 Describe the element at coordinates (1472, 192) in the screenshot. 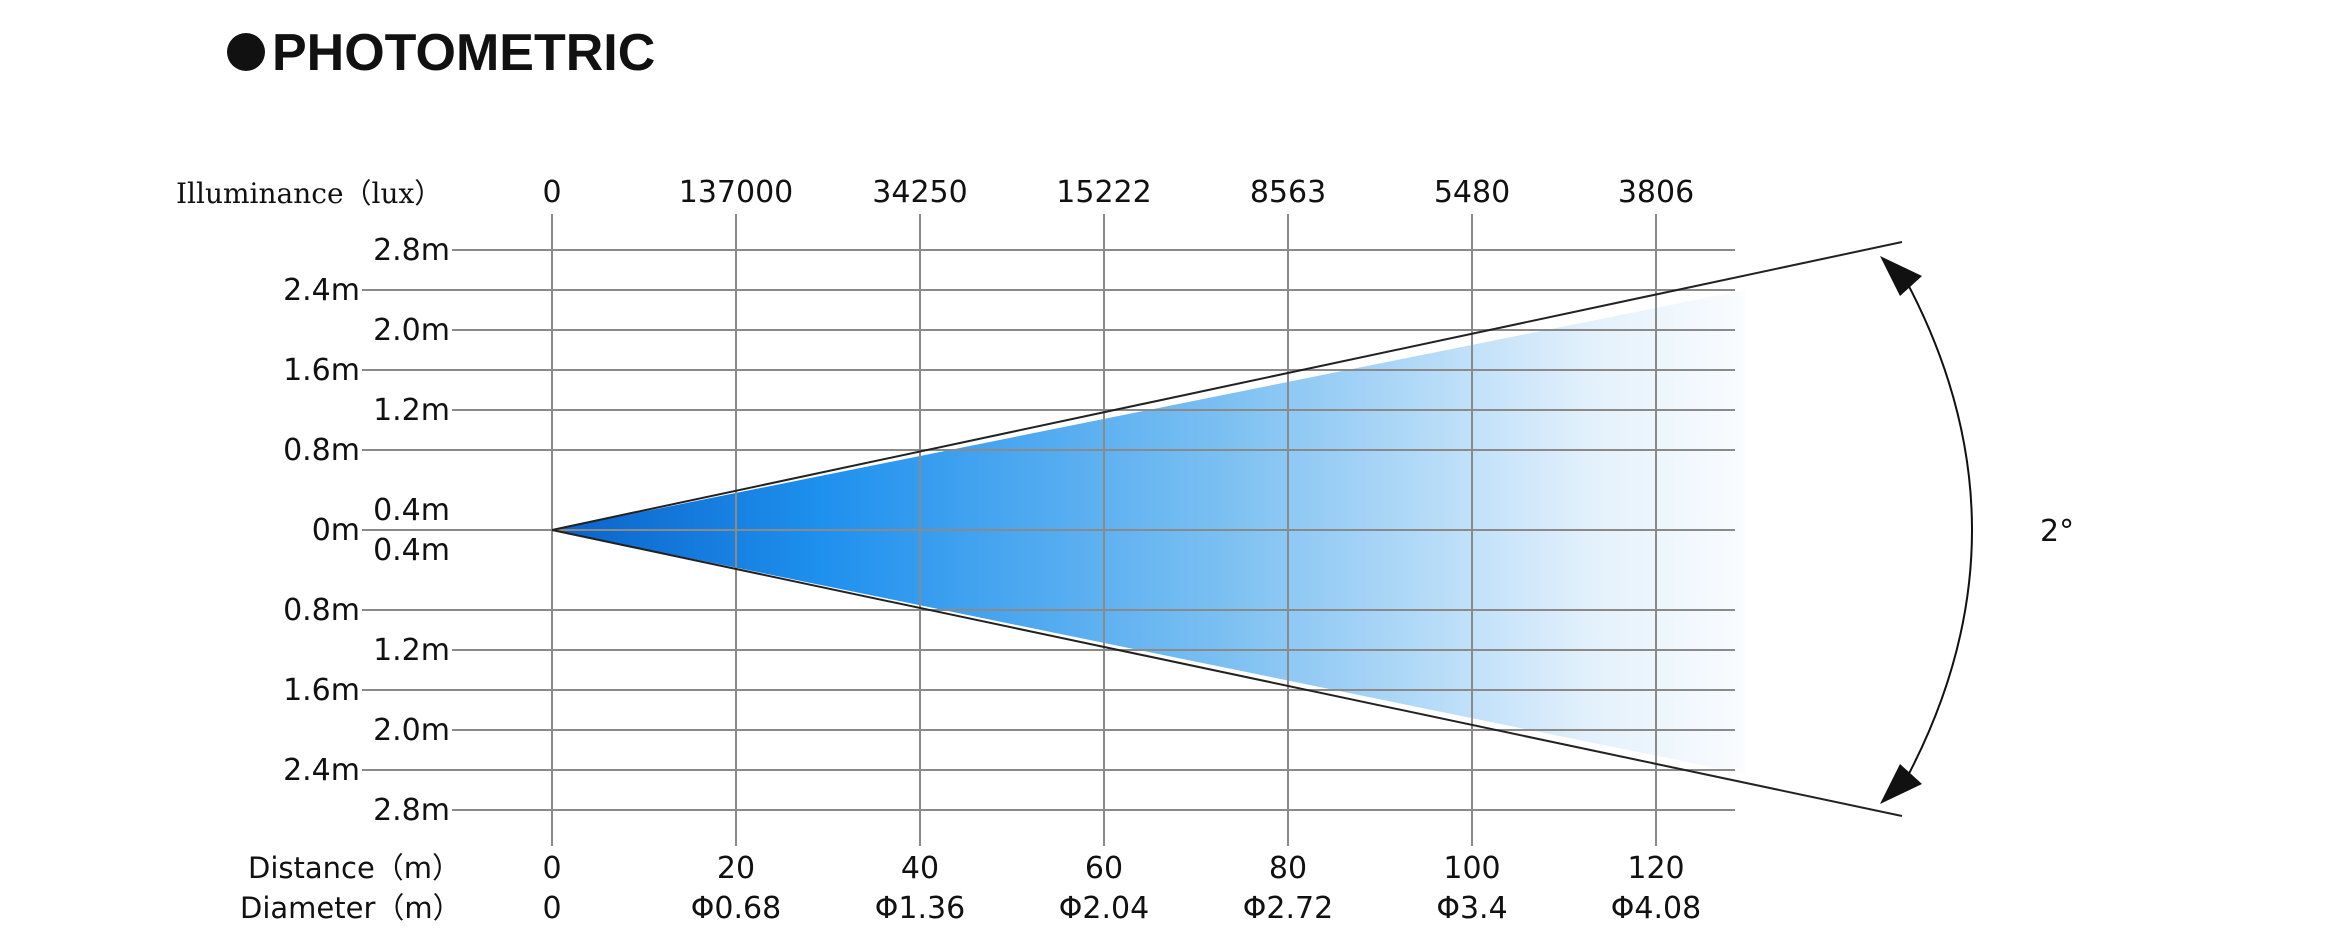

I see `illuminance-value-5: 5480` at that location.